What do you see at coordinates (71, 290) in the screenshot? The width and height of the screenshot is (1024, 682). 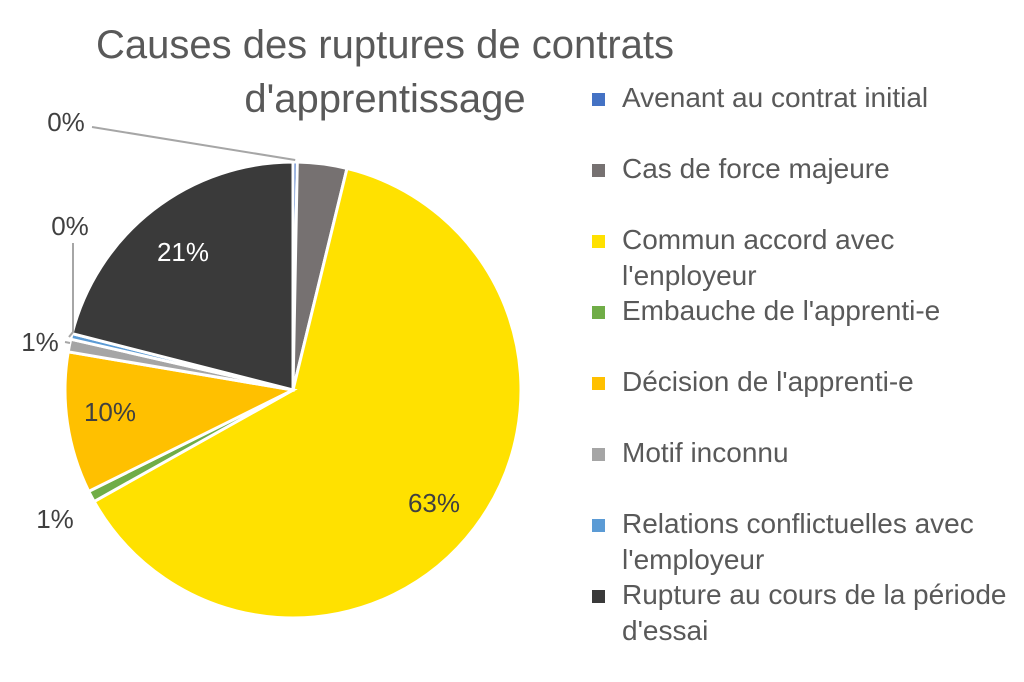 I see `leader-line-relations-conflictuelles-avec-l-employeur` at bounding box center [71, 290].